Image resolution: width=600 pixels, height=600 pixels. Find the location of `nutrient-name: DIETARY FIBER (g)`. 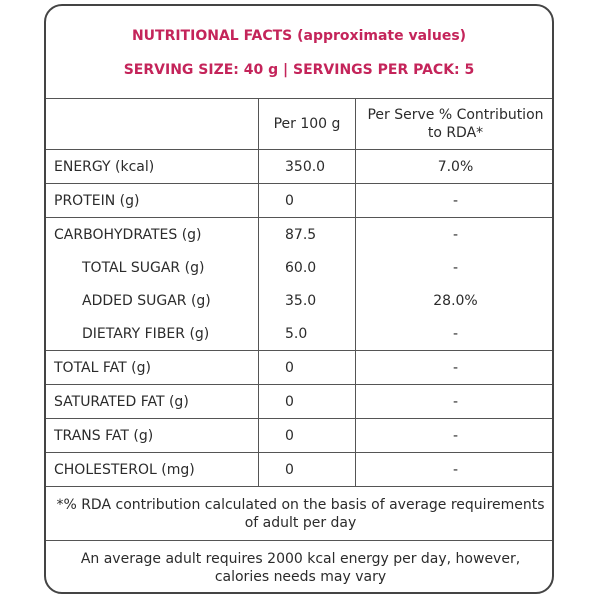

nutrient-name: DIETARY FIBER (g) is located at coordinates (152, 334).